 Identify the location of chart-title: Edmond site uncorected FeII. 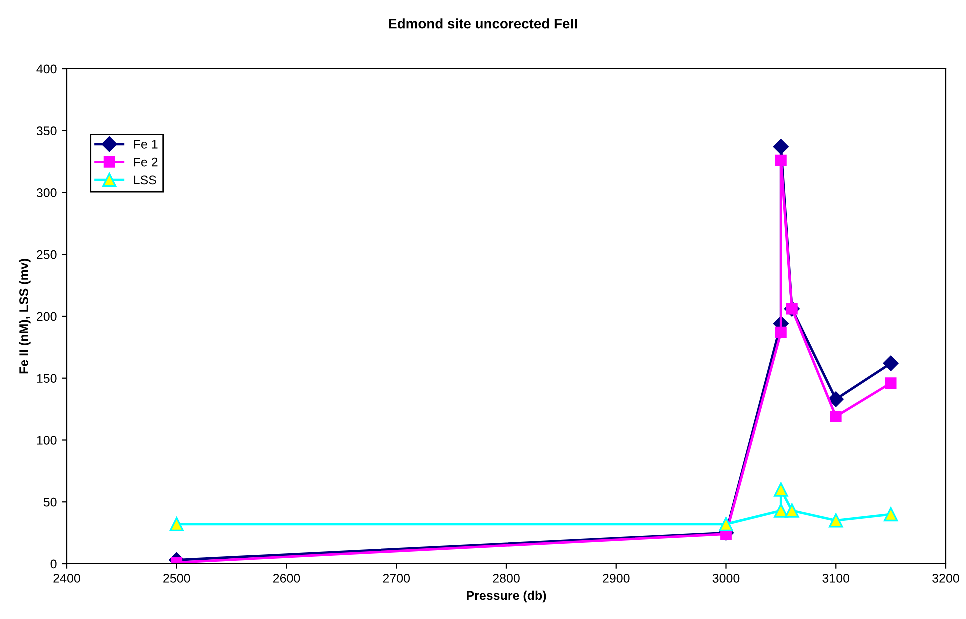
(483, 23).